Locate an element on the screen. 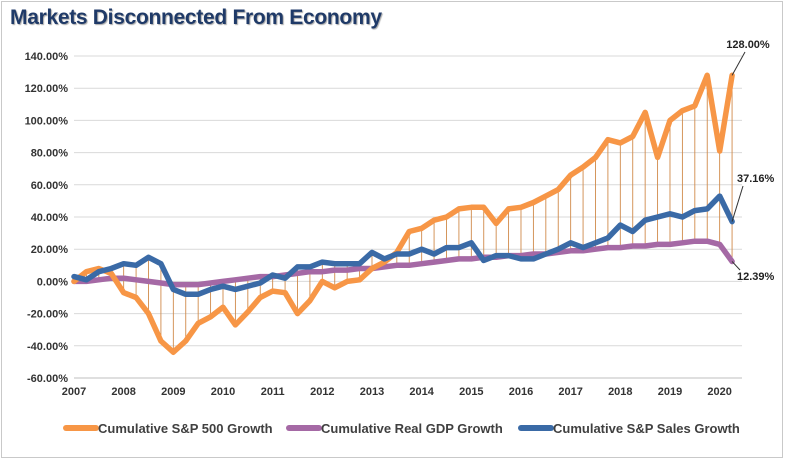 Image resolution: width=786 pixels, height=461 pixels. chart-title: Markets Disconnected From Economy is located at coordinates (196, 17).